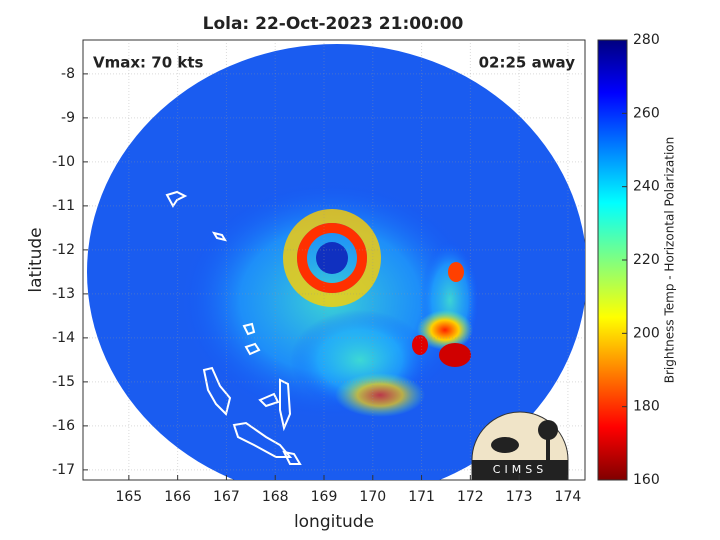  What do you see at coordinates (334, 522) in the screenshot?
I see `x-axis-label: longitude` at bounding box center [334, 522].